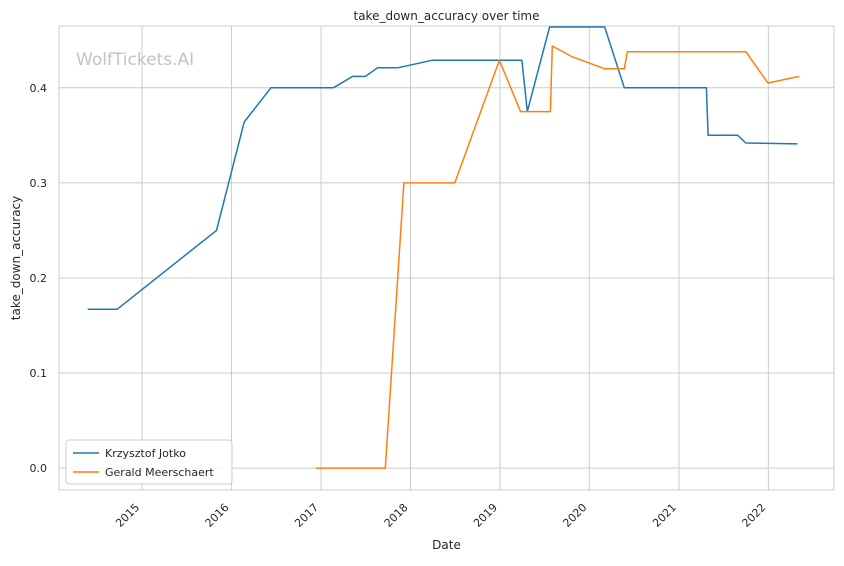  I want to click on y-tick-labels: 0.0 0.1 0.2 0.3 0.4, so click(39, 278).